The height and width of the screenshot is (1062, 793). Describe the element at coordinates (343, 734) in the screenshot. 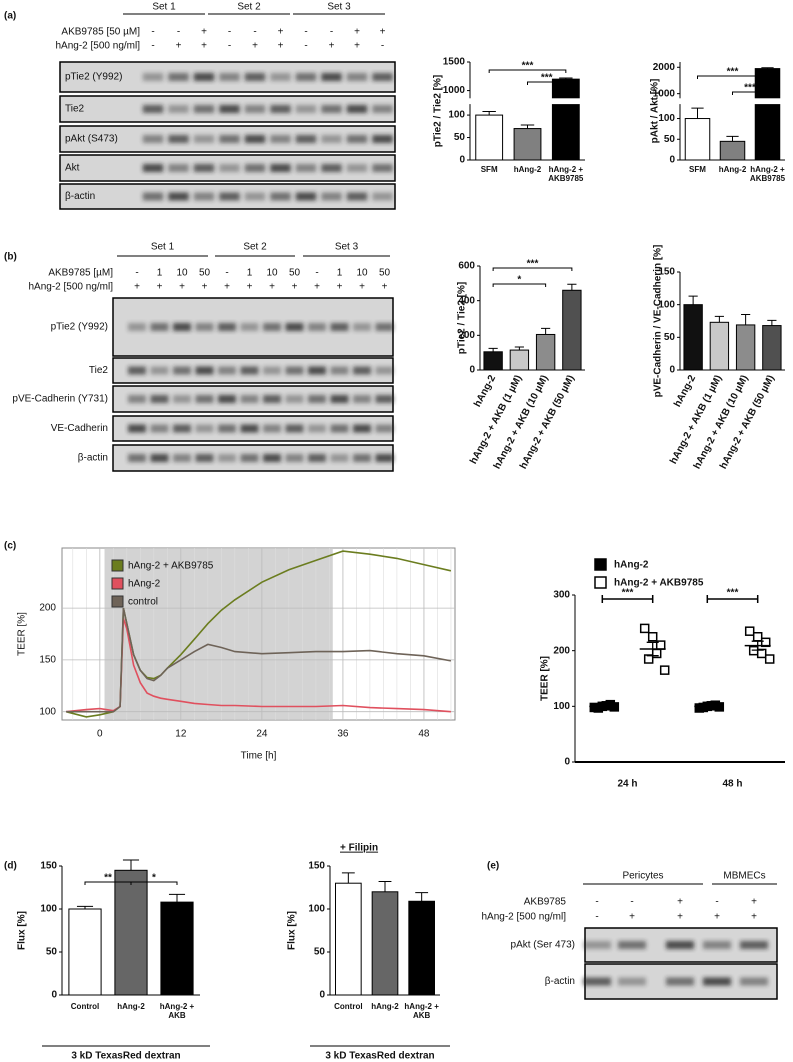

I see `x-tick-label: 36` at that location.